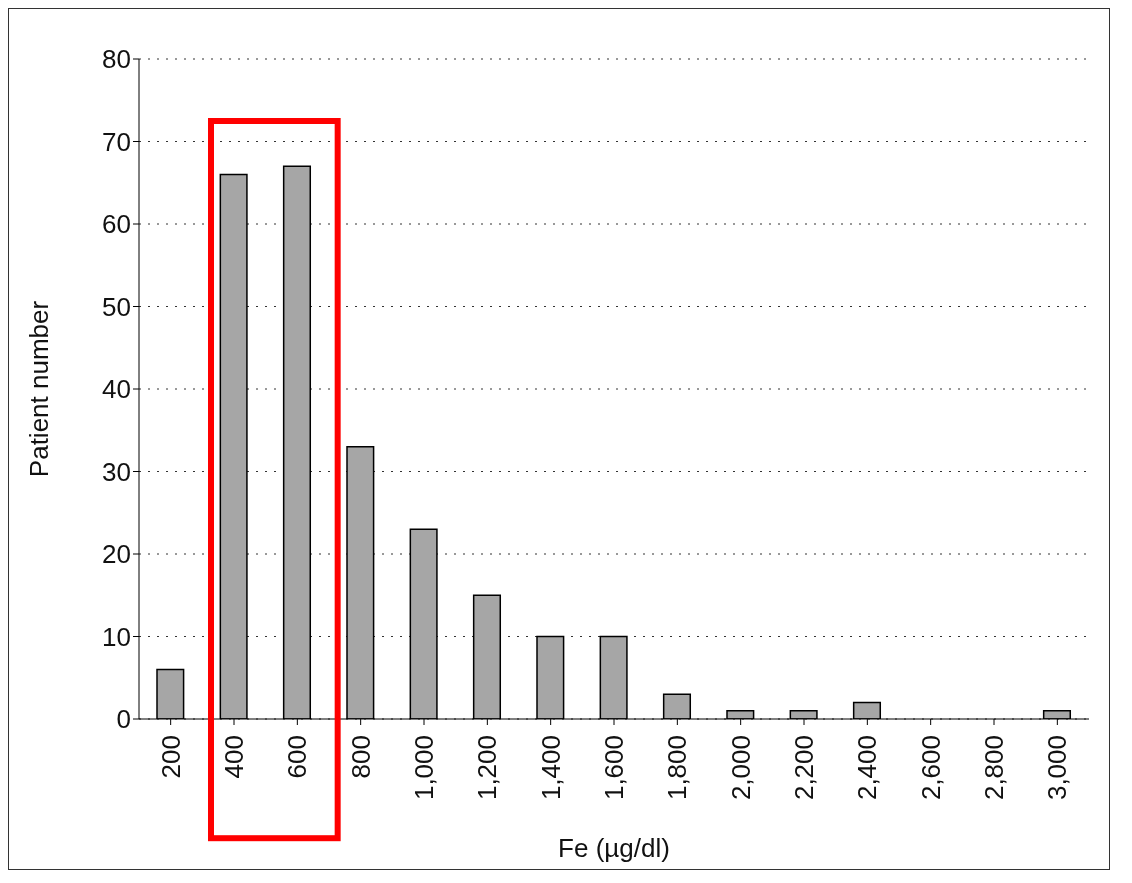 The width and height of the screenshot is (1132, 883). What do you see at coordinates (487, 768) in the screenshot?
I see `x-tick-label: 1,200` at bounding box center [487, 768].